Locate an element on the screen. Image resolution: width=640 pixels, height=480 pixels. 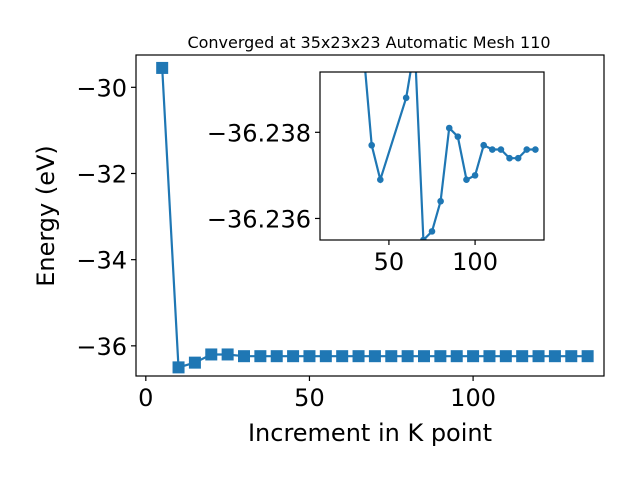
main-y-tick-label: −34 is located at coordinates (101, 261).